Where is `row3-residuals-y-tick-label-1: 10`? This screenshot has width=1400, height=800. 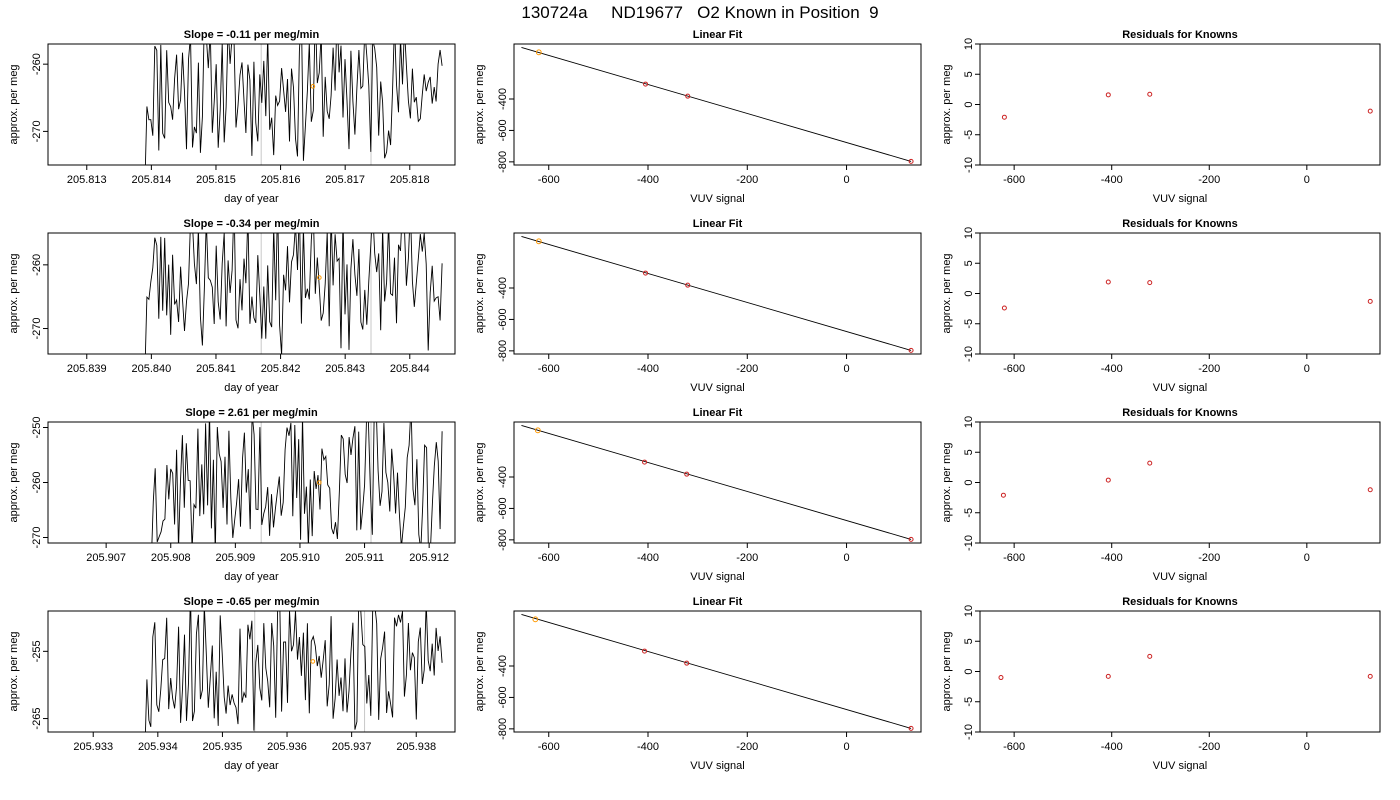 row3-residuals-y-tick-label-1: 10 is located at coordinates (969, 422).